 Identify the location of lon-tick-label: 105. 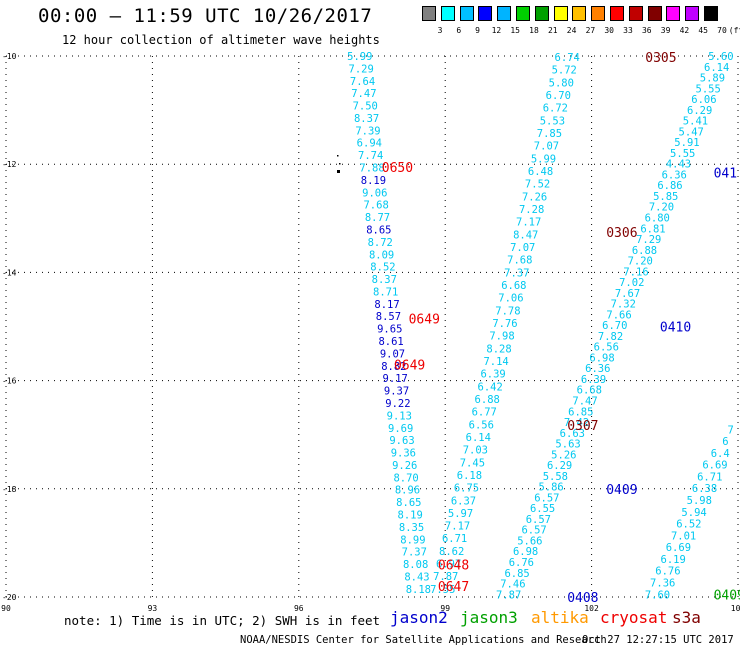
(735, 608).